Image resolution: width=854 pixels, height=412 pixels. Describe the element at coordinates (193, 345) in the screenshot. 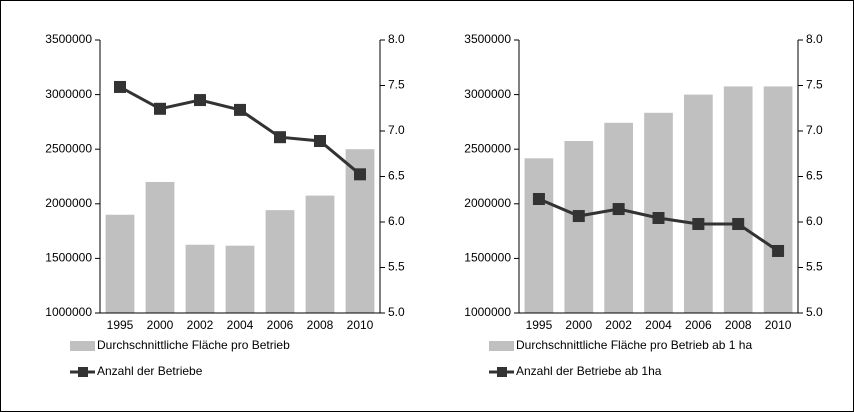

I see `legend-label: Durchschnittliche Fläche pro Betrieb` at that location.